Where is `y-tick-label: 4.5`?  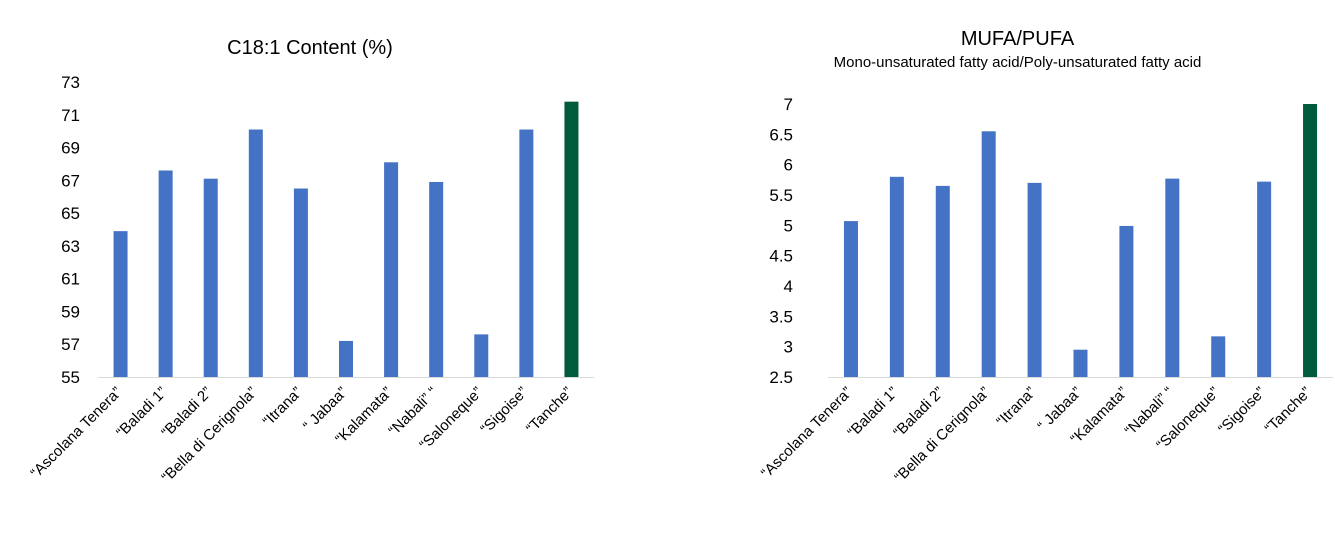 y-tick-label: 4.5 is located at coordinates (781, 256).